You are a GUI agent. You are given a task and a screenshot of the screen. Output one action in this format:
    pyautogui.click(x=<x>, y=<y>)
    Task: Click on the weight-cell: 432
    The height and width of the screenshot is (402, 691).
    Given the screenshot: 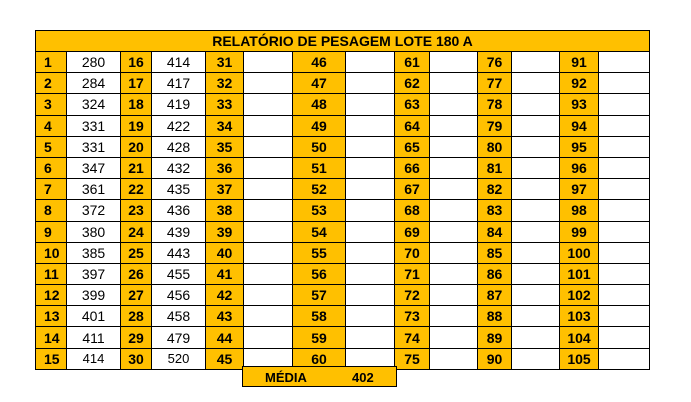 What is the action you would take?
    pyautogui.click(x=178, y=168)
    